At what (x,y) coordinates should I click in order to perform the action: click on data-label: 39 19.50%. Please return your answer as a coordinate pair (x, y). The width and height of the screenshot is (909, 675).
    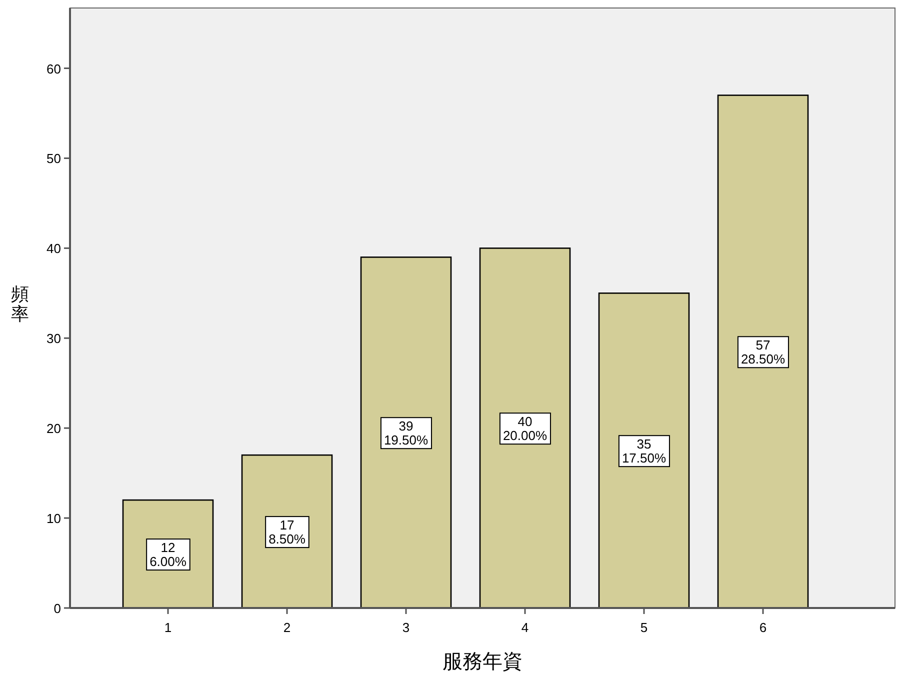
    Looking at the image, I should click on (406, 433).